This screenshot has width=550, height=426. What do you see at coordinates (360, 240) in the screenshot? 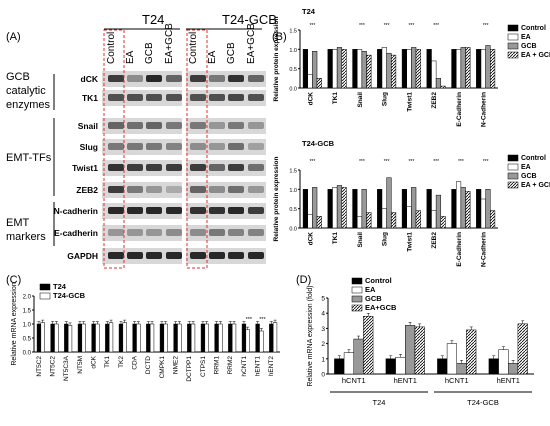
I see `category-label: Snail` at bounding box center [360, 240].